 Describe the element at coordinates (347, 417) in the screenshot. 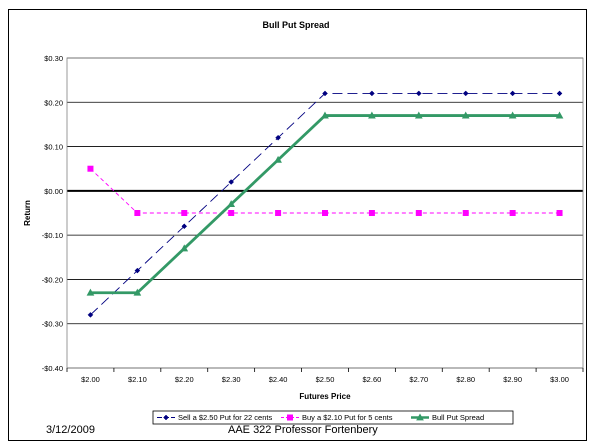

I see `legend-label: Buy a $2.10 Put for 5 cents` at that location.